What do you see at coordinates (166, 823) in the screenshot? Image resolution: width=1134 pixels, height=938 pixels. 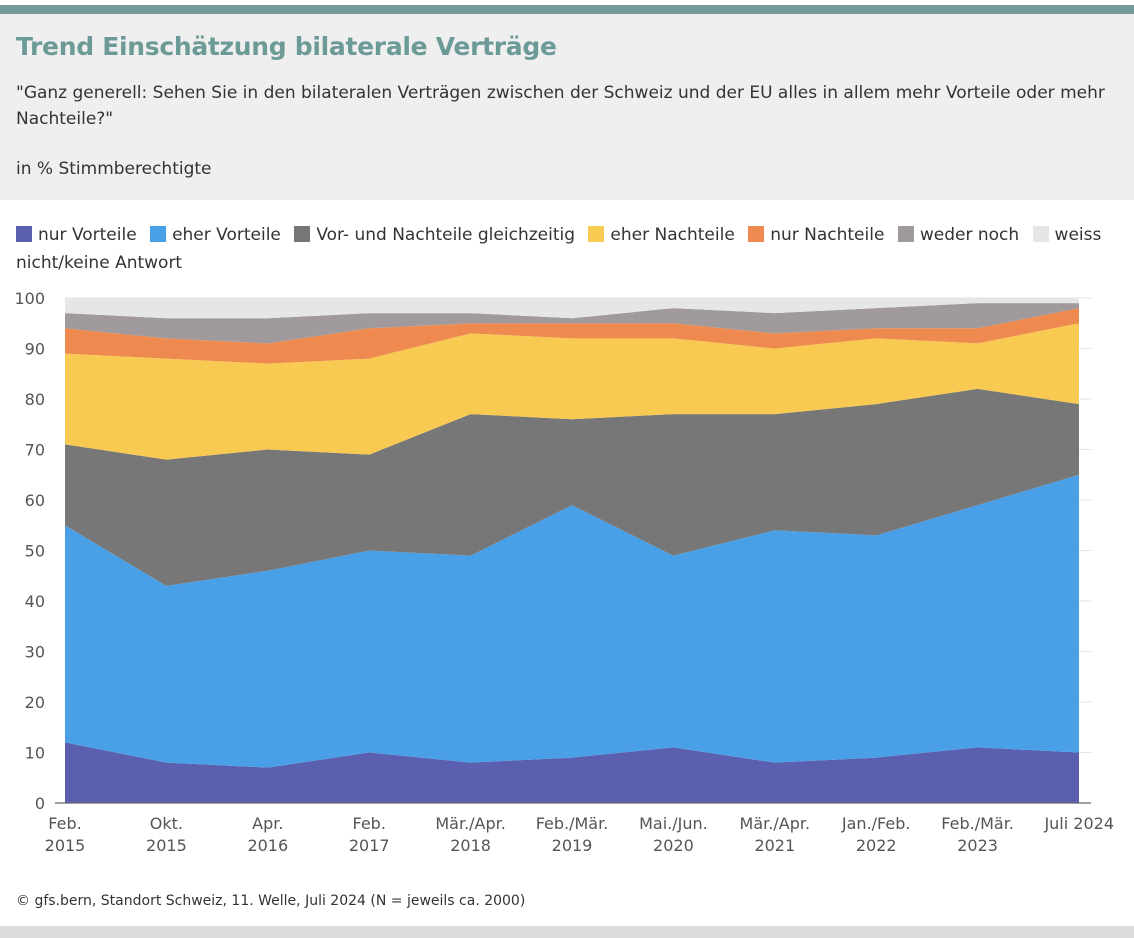 I see `x-tick-label: Okt.` at bounding box center [166, 823].